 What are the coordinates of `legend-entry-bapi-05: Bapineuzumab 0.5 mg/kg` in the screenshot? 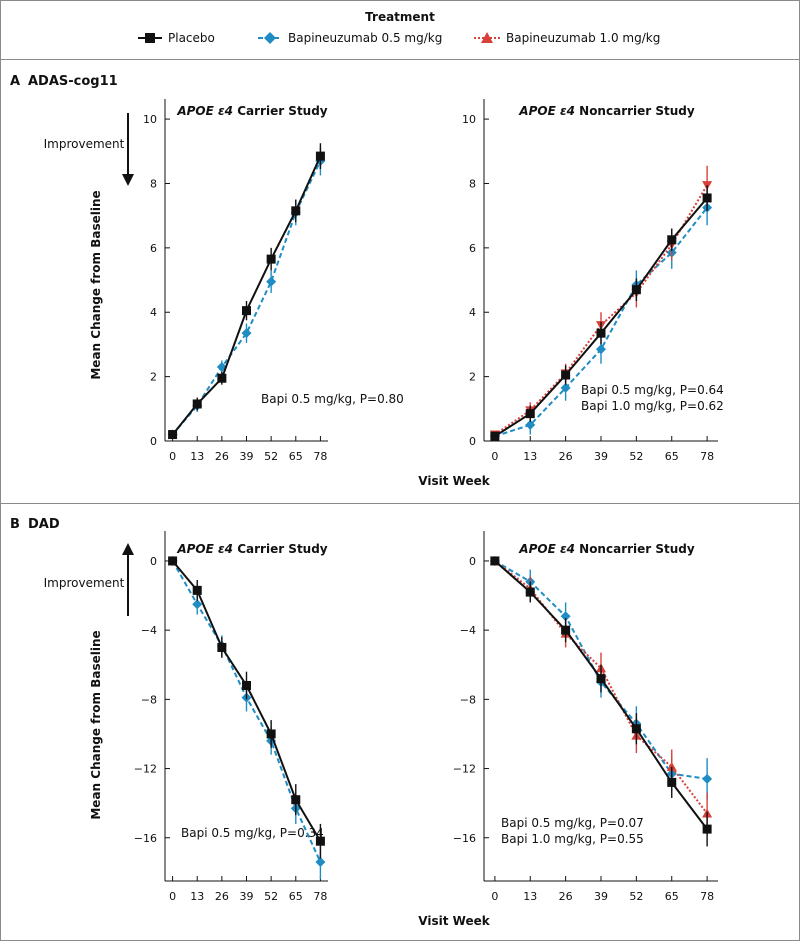 It's located at (350, 38).